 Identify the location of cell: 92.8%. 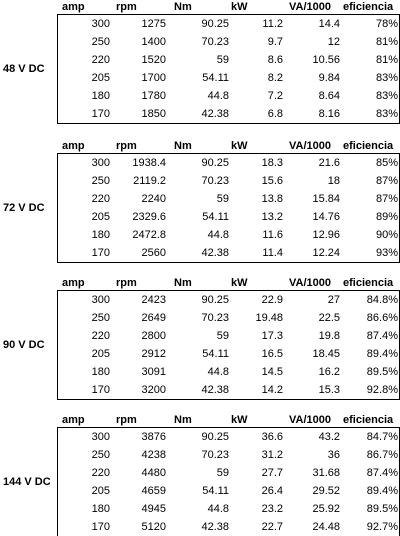
(382, 390).